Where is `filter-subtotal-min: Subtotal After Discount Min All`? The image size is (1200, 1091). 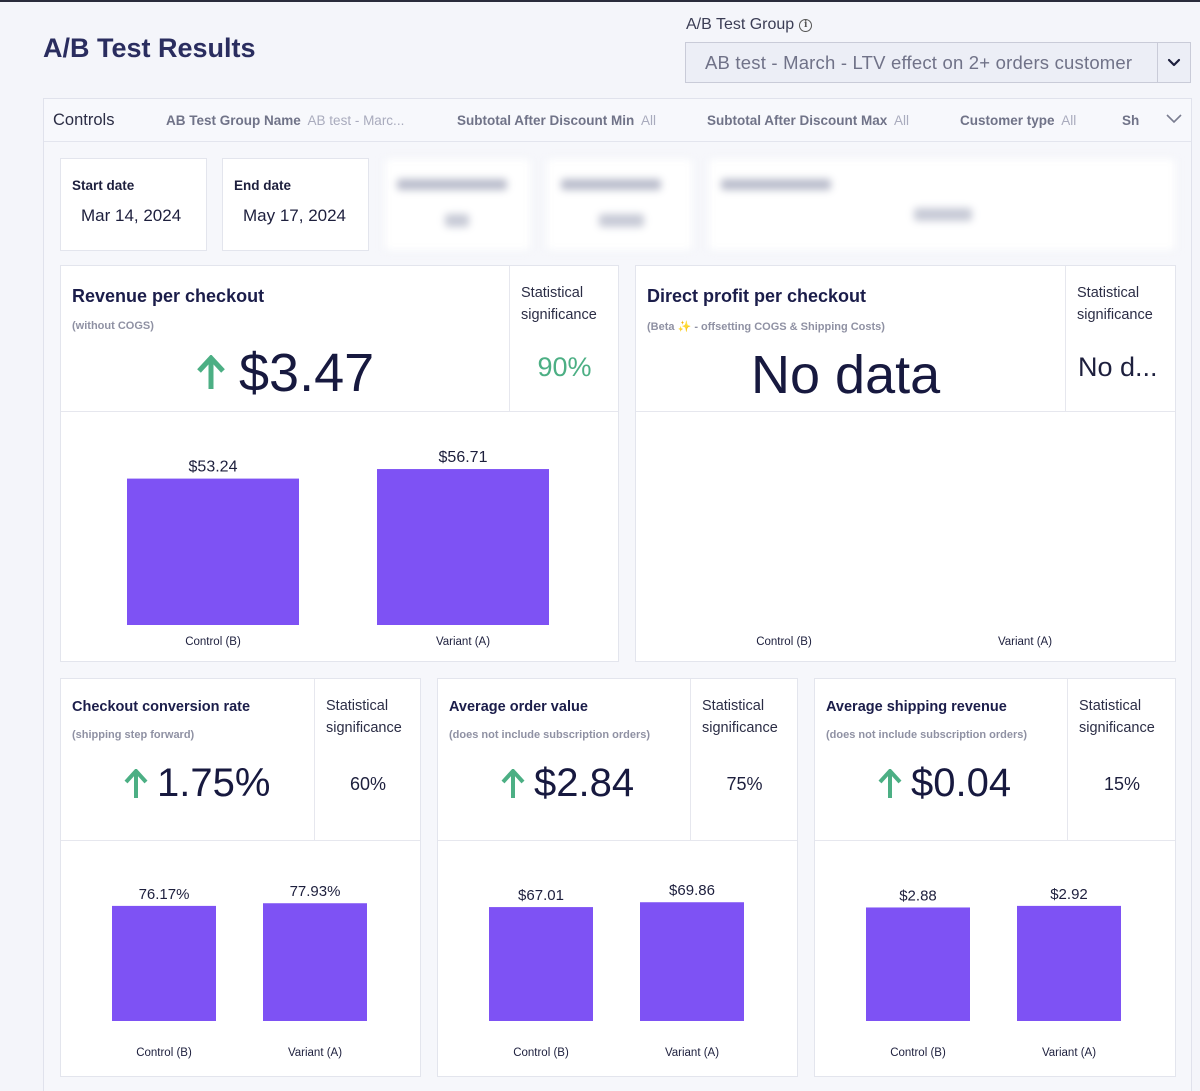
filter-subtotal-min: Subtotal After Discount Min All is located at coordinates (556, 120).